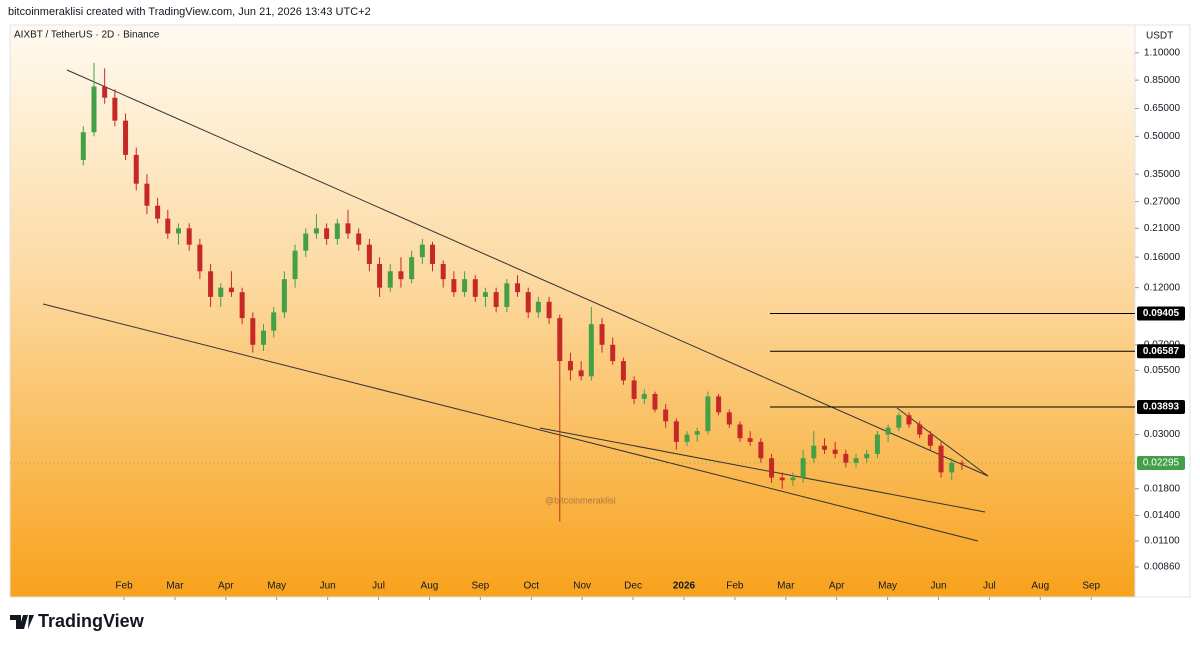 Image resolution: width=1200 pixels, height=652 pixels. Describe the element at coordinates (887, 586) in the screenshot. I see `x-tick-label: May` at that location.